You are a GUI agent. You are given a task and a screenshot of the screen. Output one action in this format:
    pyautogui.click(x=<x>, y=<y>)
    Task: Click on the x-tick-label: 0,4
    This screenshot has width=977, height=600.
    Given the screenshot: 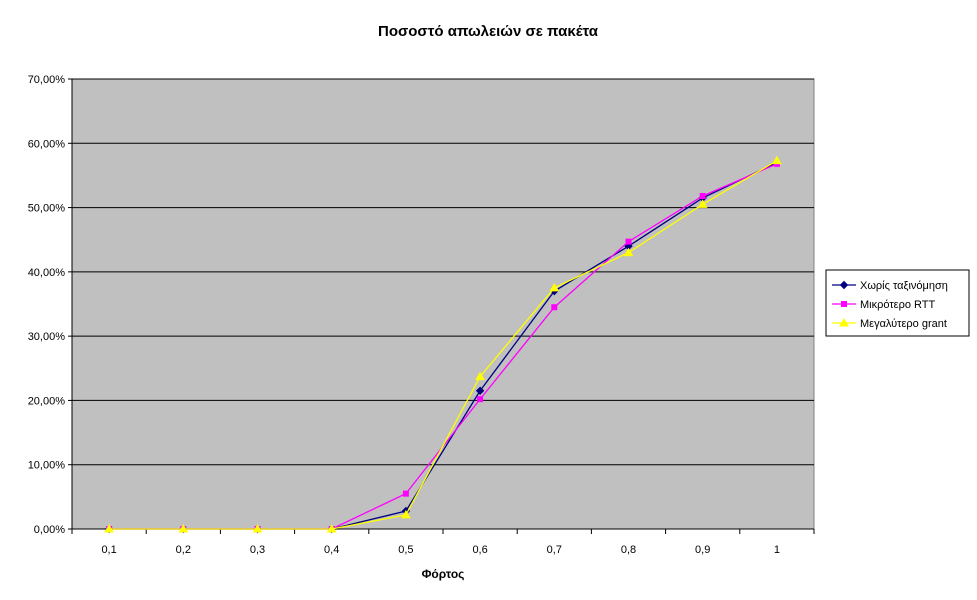 What is the action you would take?
    pyautogui.click(x=331, y=550)
    